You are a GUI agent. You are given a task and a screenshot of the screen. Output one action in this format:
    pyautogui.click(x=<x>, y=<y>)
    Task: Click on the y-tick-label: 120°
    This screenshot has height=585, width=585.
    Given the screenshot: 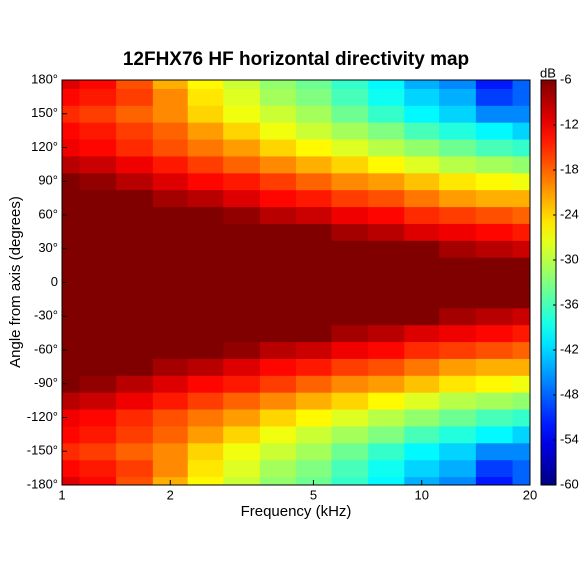 What is the action you would take?
    pyautogui.click(x=44, y=146)
    